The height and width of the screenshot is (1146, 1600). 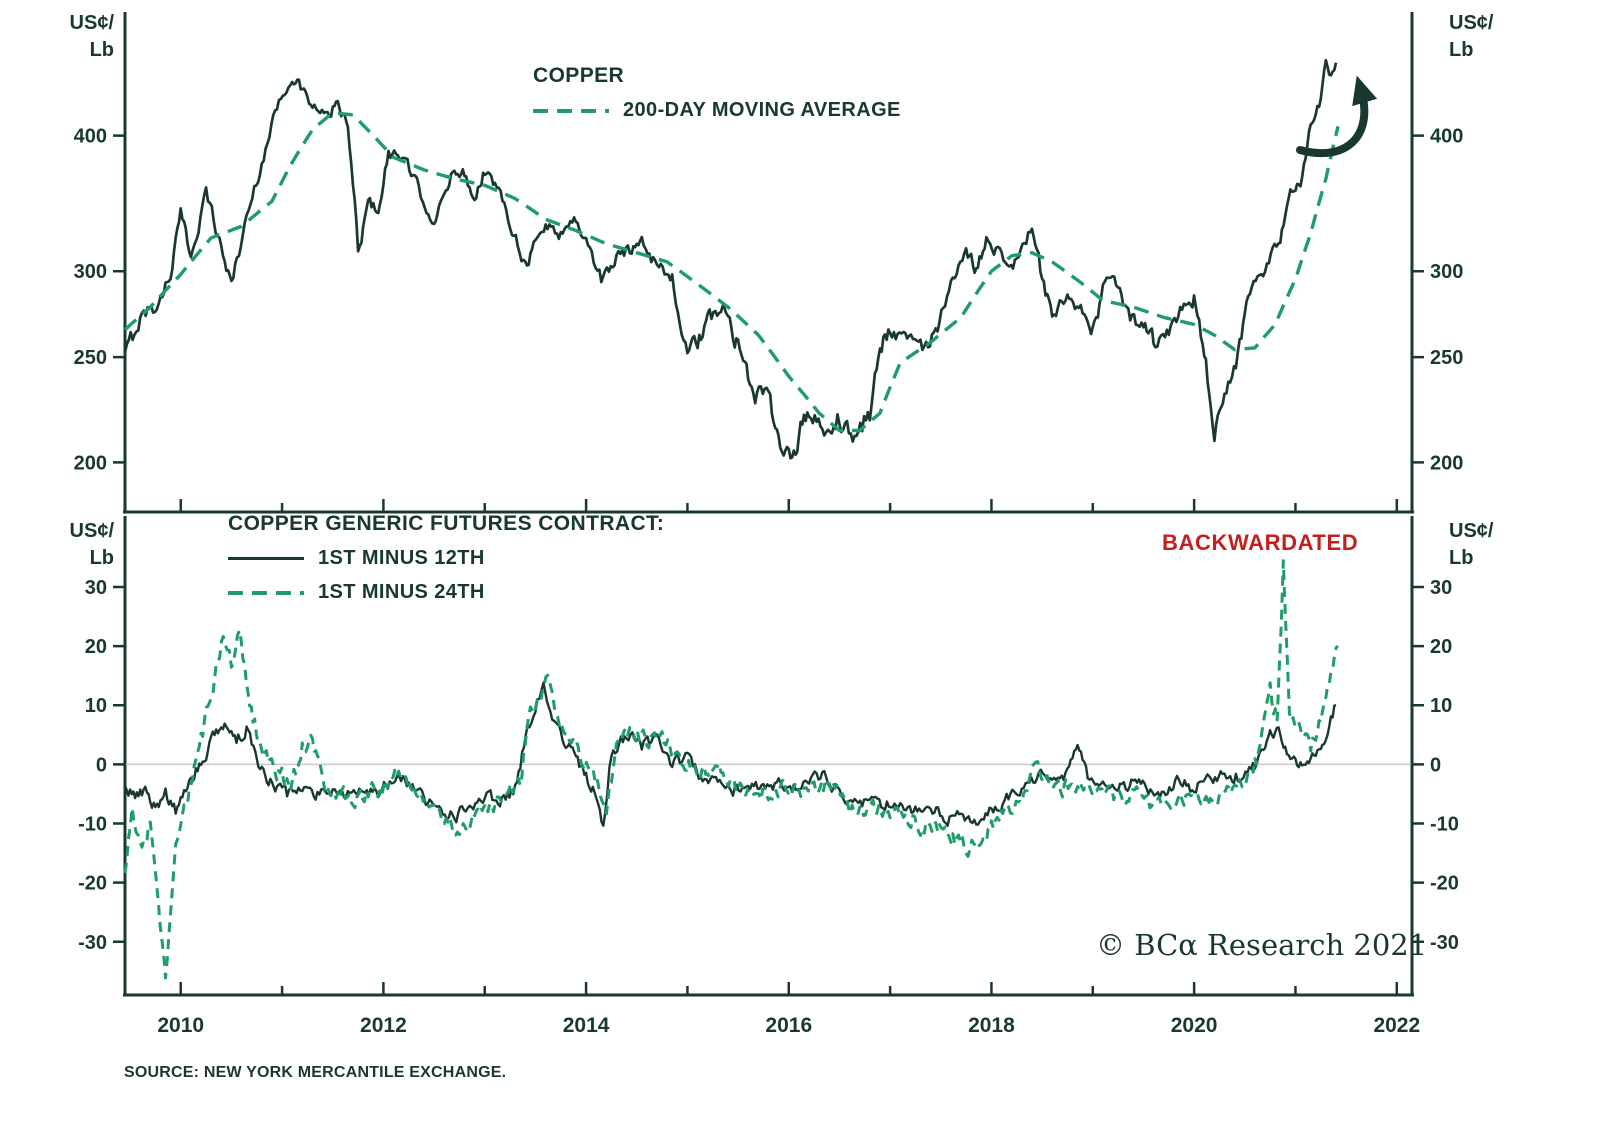 What do you see at coordinates (1478, 545) in the screenshot?
I see `bottom-right-axis-unit: US¢/ Lb` at bounding box center [1478, 545].